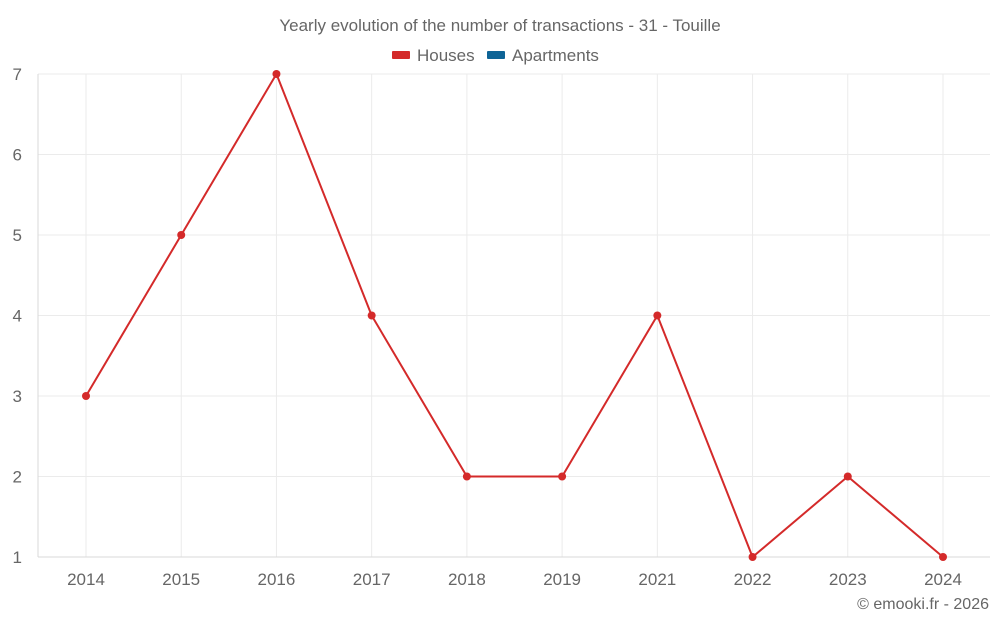 The height and width of the screenshot is (625, 1000). What do you see at coordinates (848, 579) in the screenshot?
I see `x-tick-label-2023: 2023` at bounding box center [848, 579].